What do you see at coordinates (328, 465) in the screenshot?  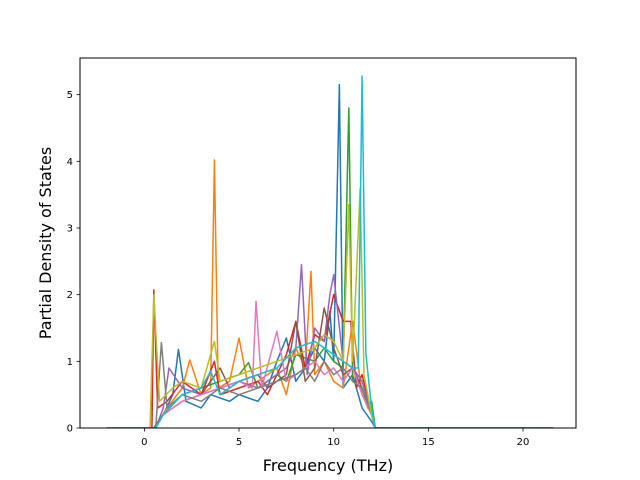 I see `x-axis-label: Frequency (THz)` at bounding box center [328, 465].